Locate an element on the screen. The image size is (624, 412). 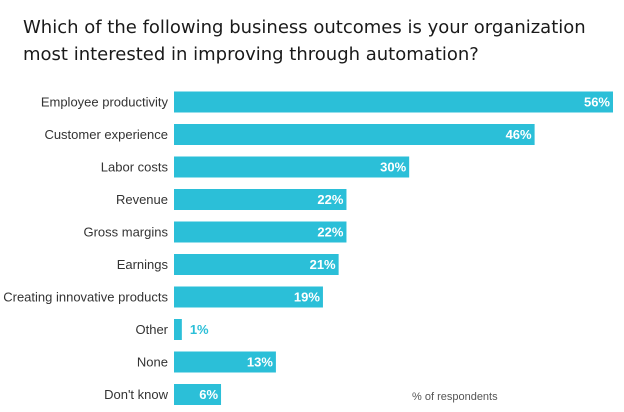
axis-note: % of respondents is located at coordinates (455, 397).